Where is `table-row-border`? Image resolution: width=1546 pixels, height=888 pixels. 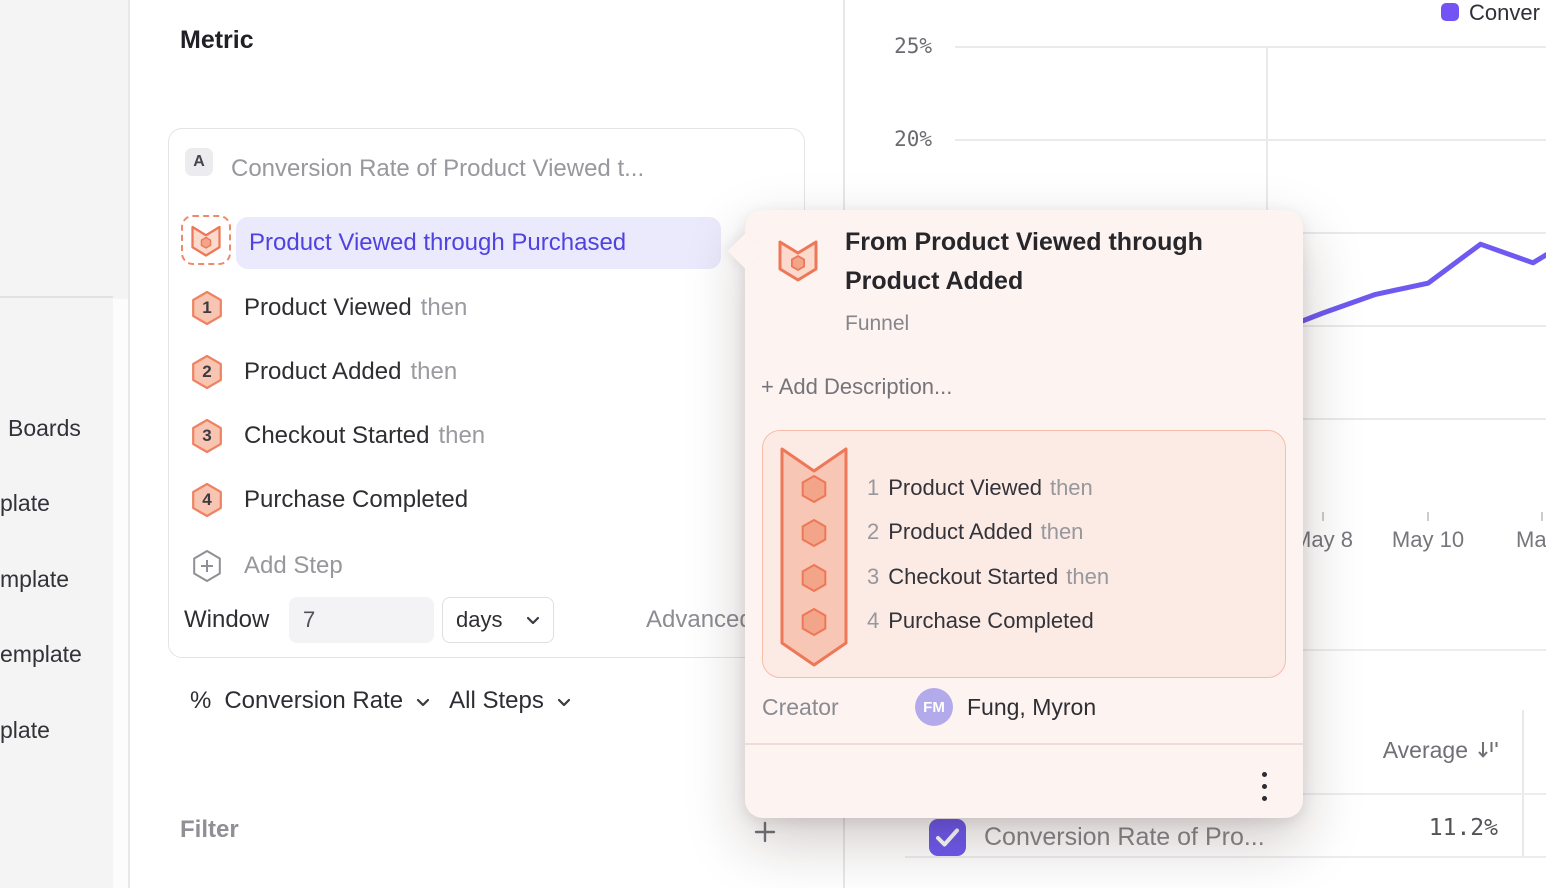
table-row-border is located at coordinates (1225, 857).